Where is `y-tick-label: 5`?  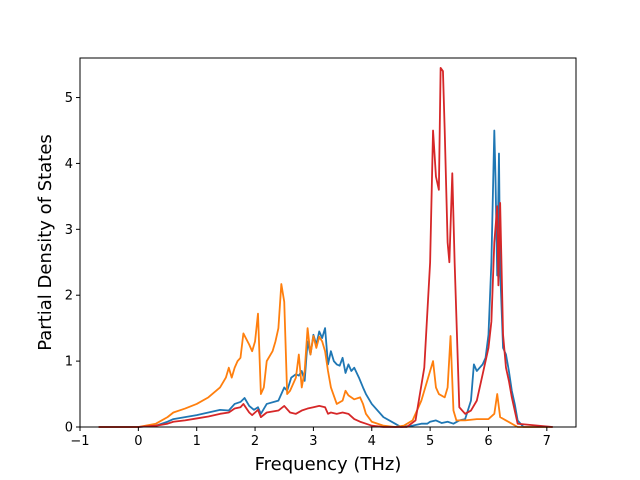 y-tick-label: 5 is located at coordinates (69, 98).